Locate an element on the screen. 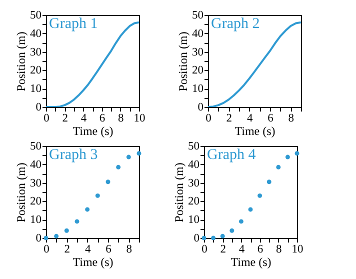  chart-title: Graph 4 is located at coordinates (231, 155).